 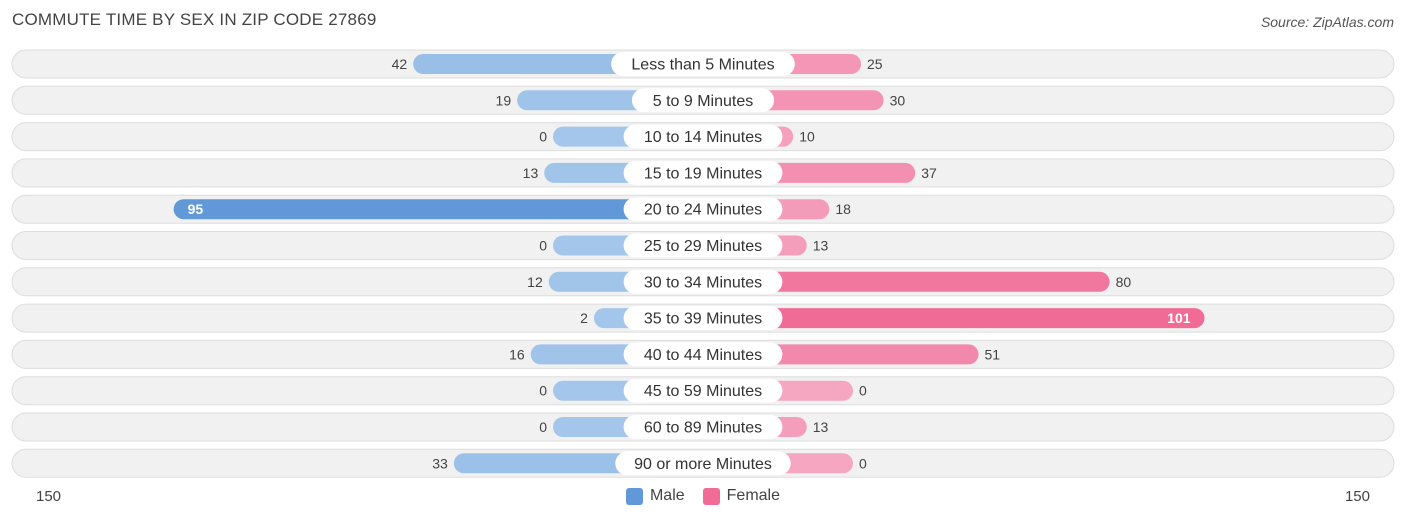 I want to click on male-value-label: 16, so click(x=517, y=354).